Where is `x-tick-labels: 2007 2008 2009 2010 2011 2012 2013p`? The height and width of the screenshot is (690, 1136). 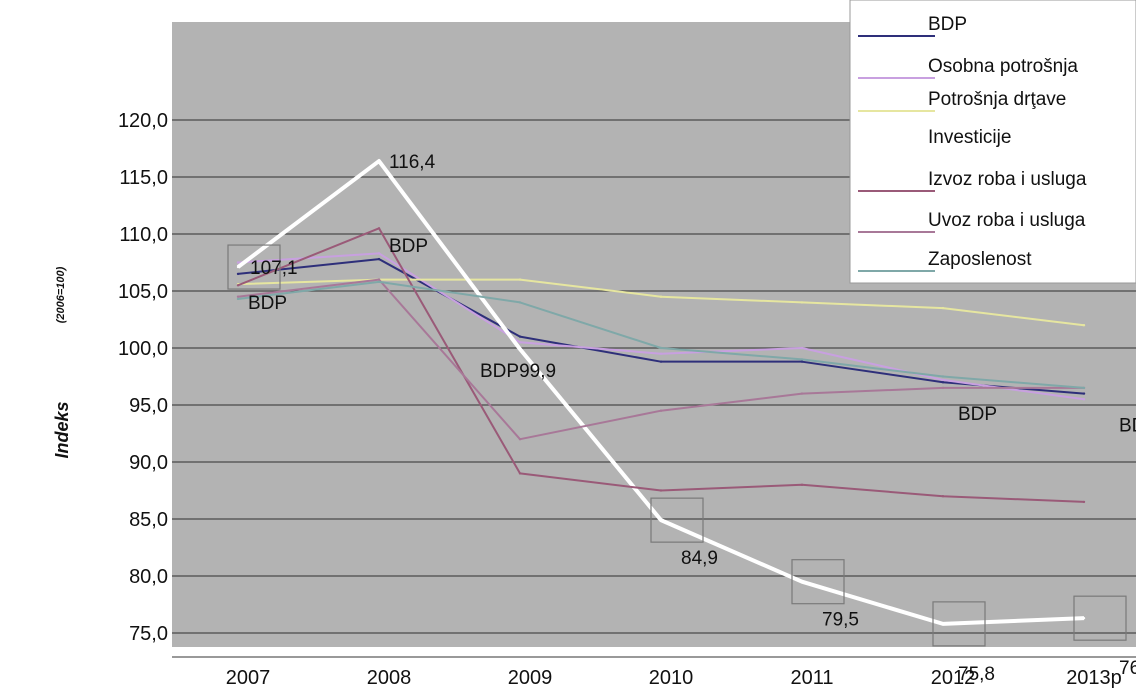
x-tick-labels: 2007 2008 2009 2010 2011 2012 2013p is located at coordinates (674, 678).